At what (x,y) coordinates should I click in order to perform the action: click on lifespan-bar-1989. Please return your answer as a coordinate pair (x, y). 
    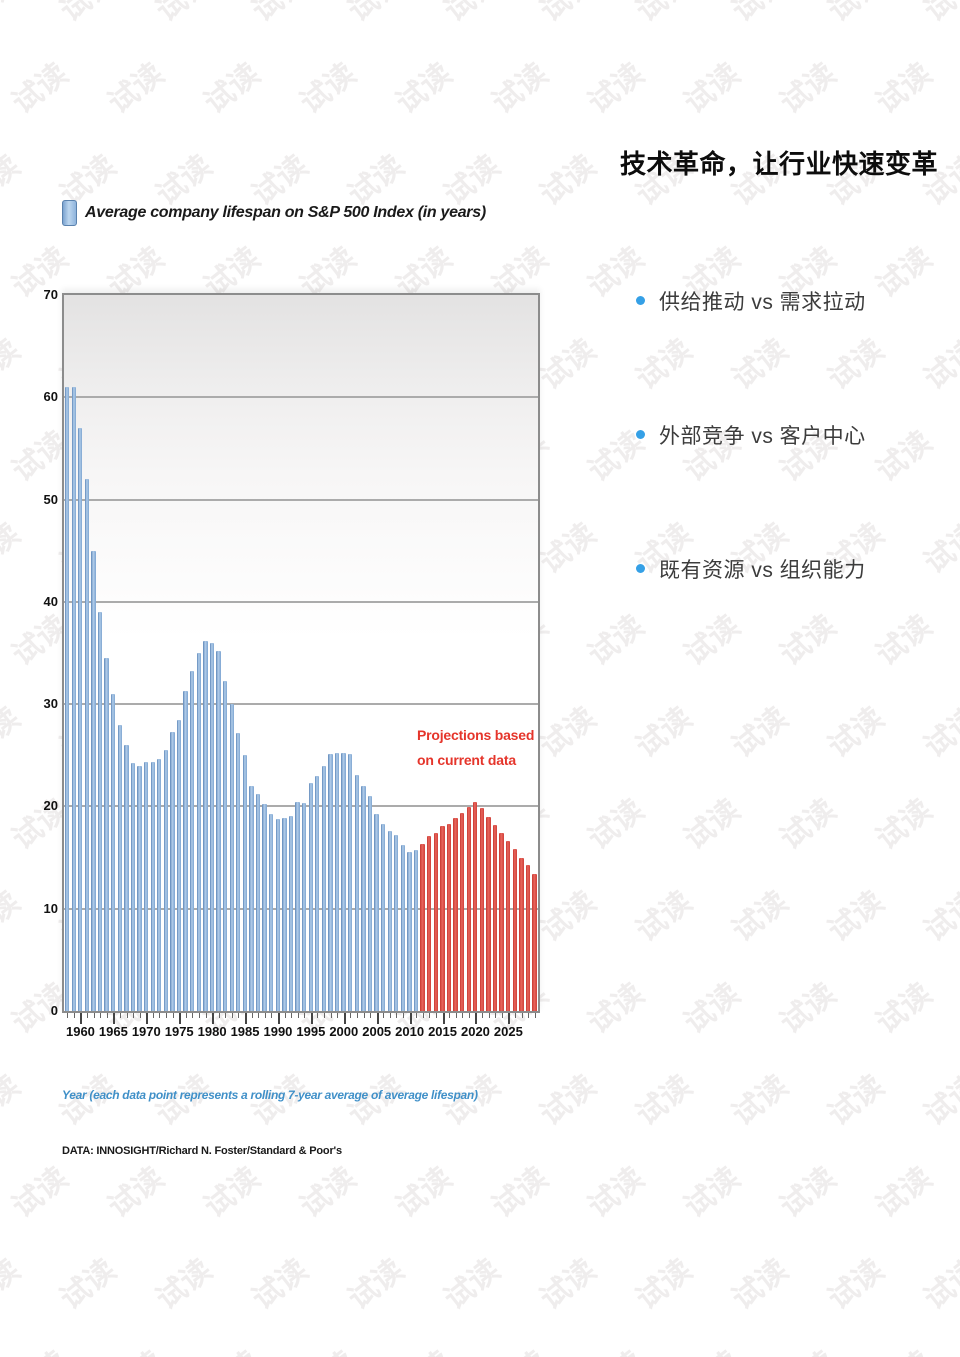
    Looking at the image, I should click on (271, 912).